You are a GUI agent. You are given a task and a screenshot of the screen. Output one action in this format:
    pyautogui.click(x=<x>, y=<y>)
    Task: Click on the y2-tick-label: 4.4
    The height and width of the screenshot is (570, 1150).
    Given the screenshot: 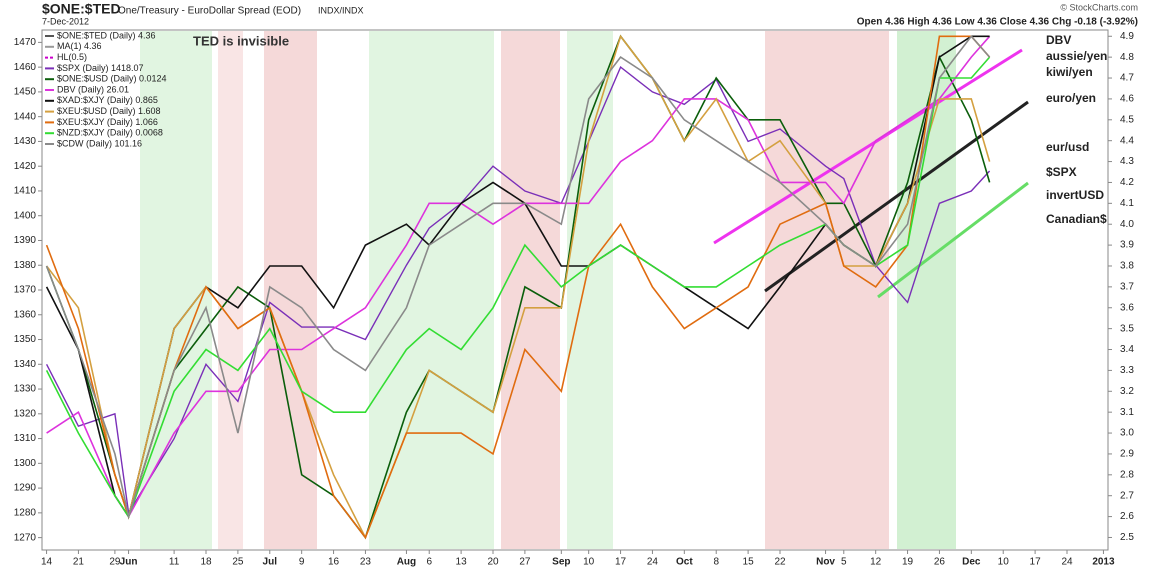 What is the action you would take?
    pyautogui.click(x=1127, y=140)
    